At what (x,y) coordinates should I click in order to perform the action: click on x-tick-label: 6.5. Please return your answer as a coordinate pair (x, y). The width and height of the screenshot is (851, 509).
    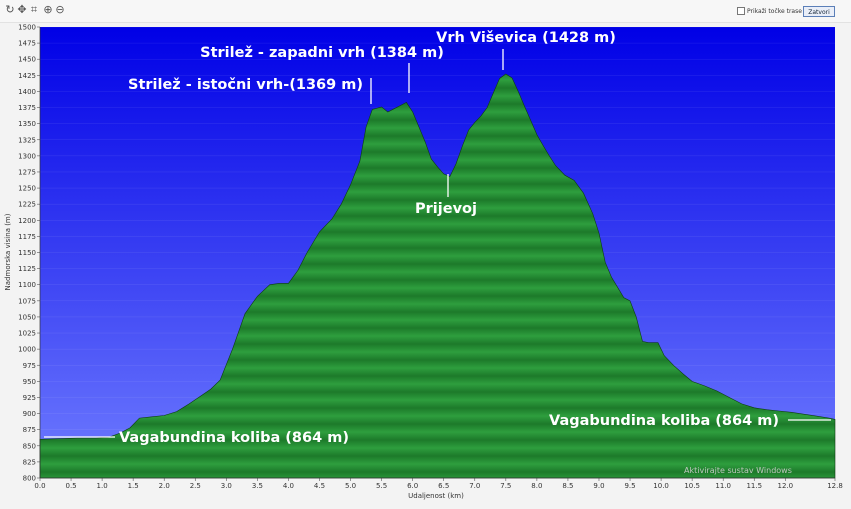
    Looking at the image, I should click on (443, 486).